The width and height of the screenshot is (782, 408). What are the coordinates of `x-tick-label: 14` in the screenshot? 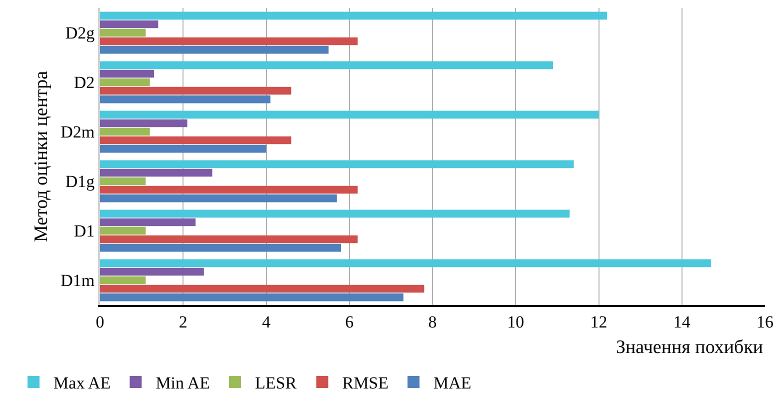 It's located at (682, 322).